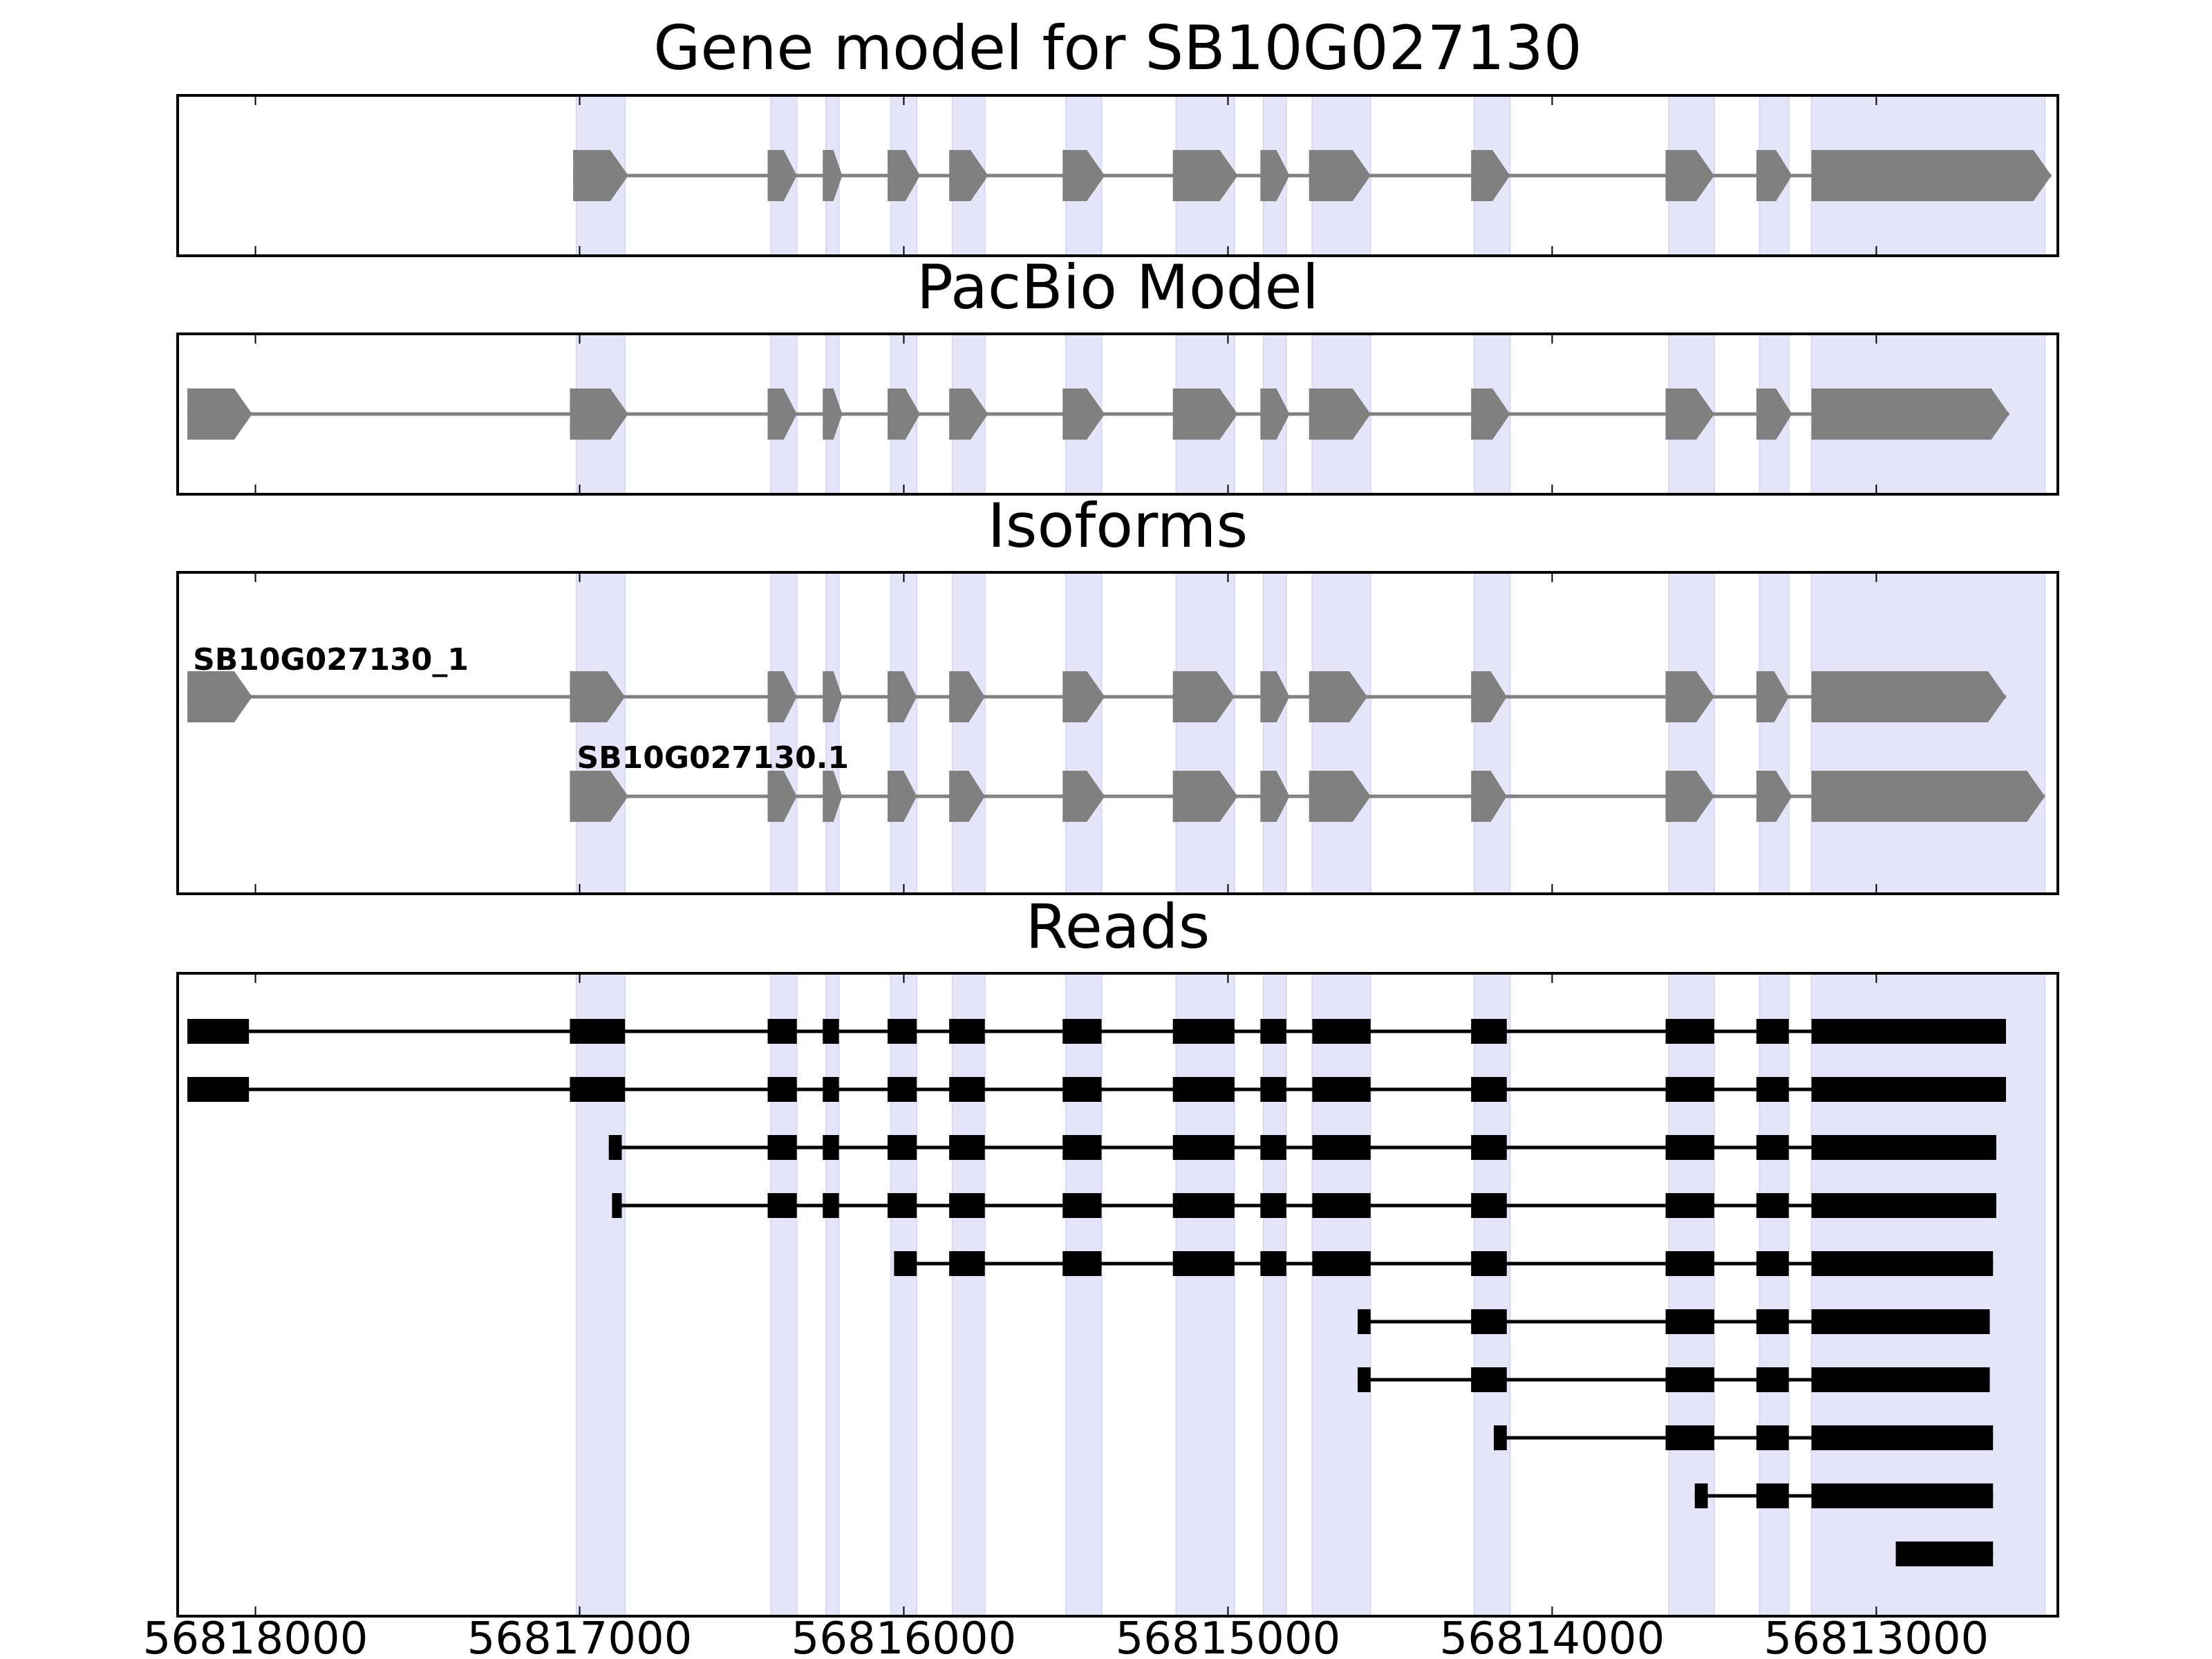  I want to click on x-tick-label: 56817000, so click(580, 1636).